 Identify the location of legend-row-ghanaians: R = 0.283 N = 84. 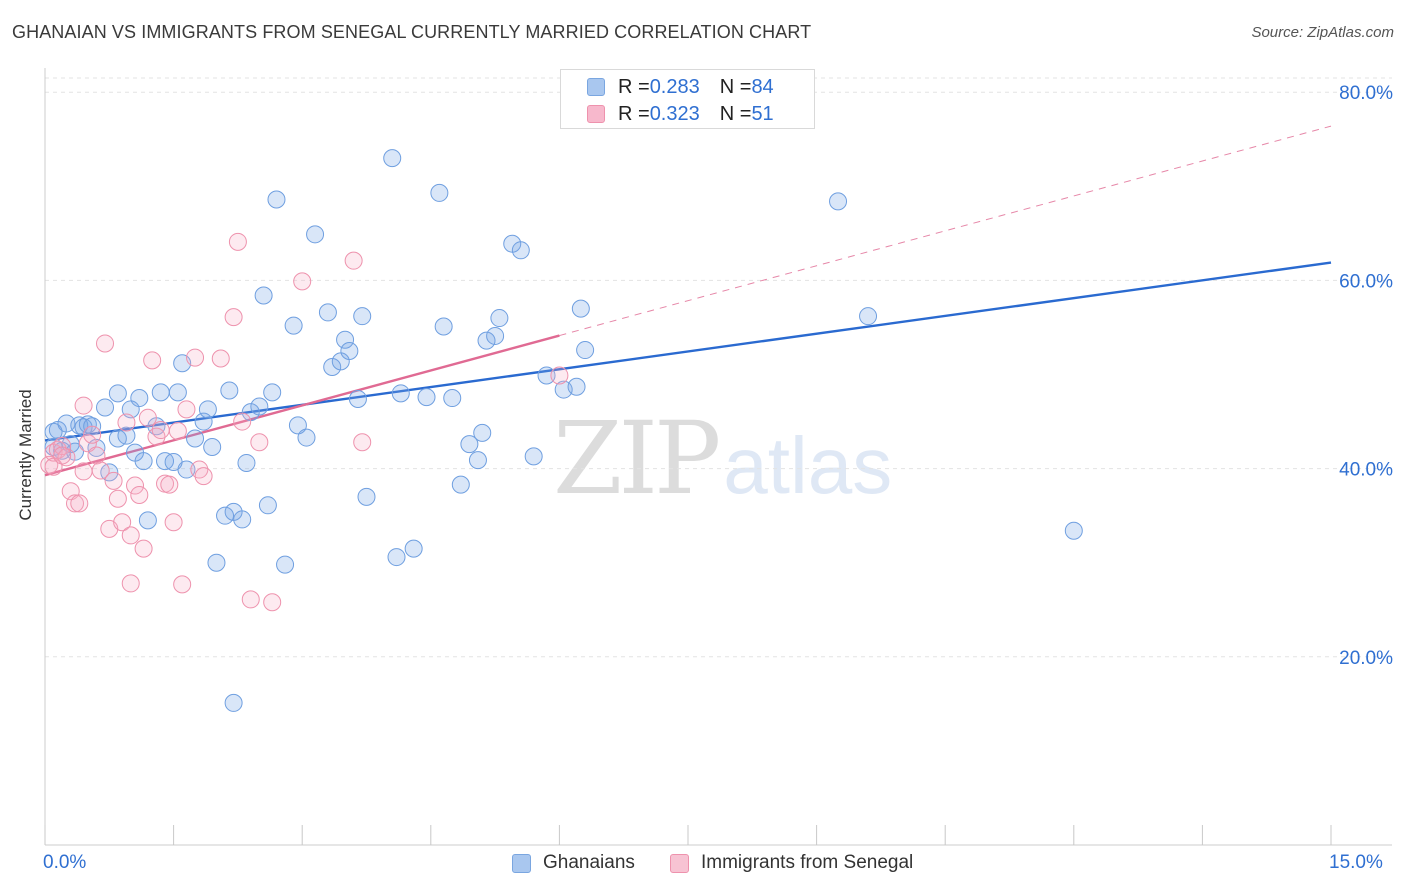
(680, 87).